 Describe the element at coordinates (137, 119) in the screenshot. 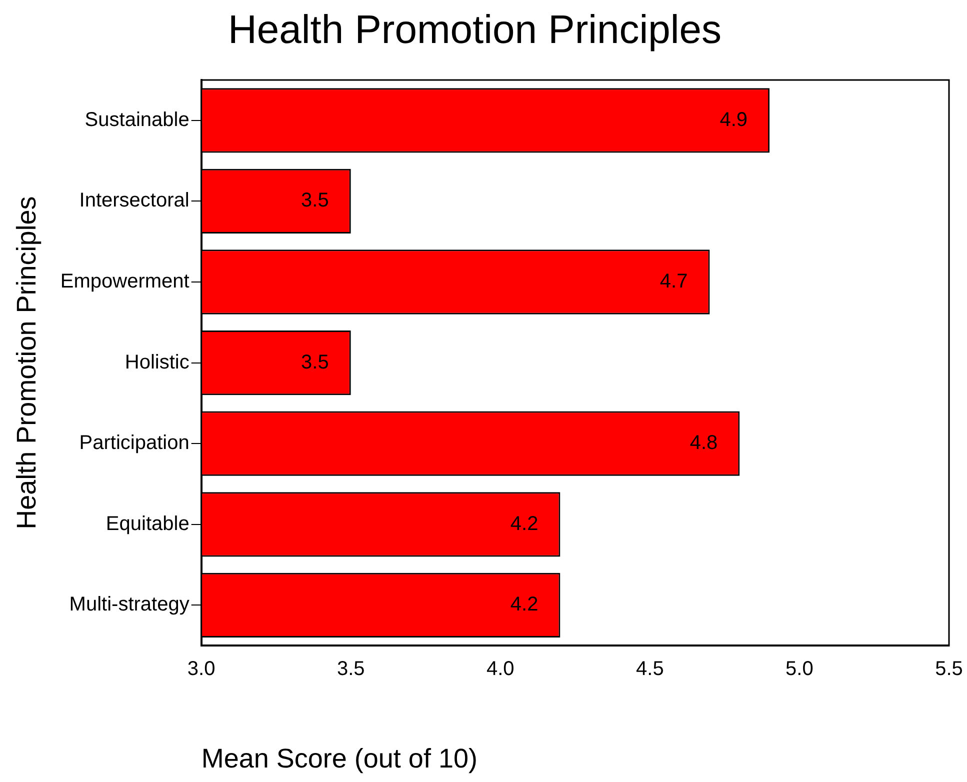

I see `y-tick-label: Sustainable` at that location.